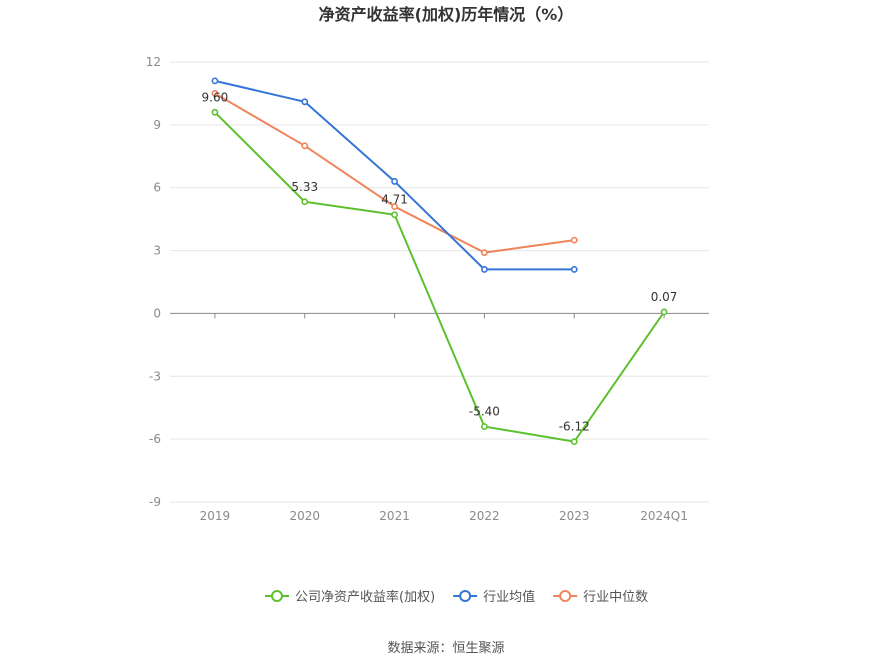  Describe the element at coordinates (394, 516) in the screenshot. I see `x-tick-label: 2021` at that location.